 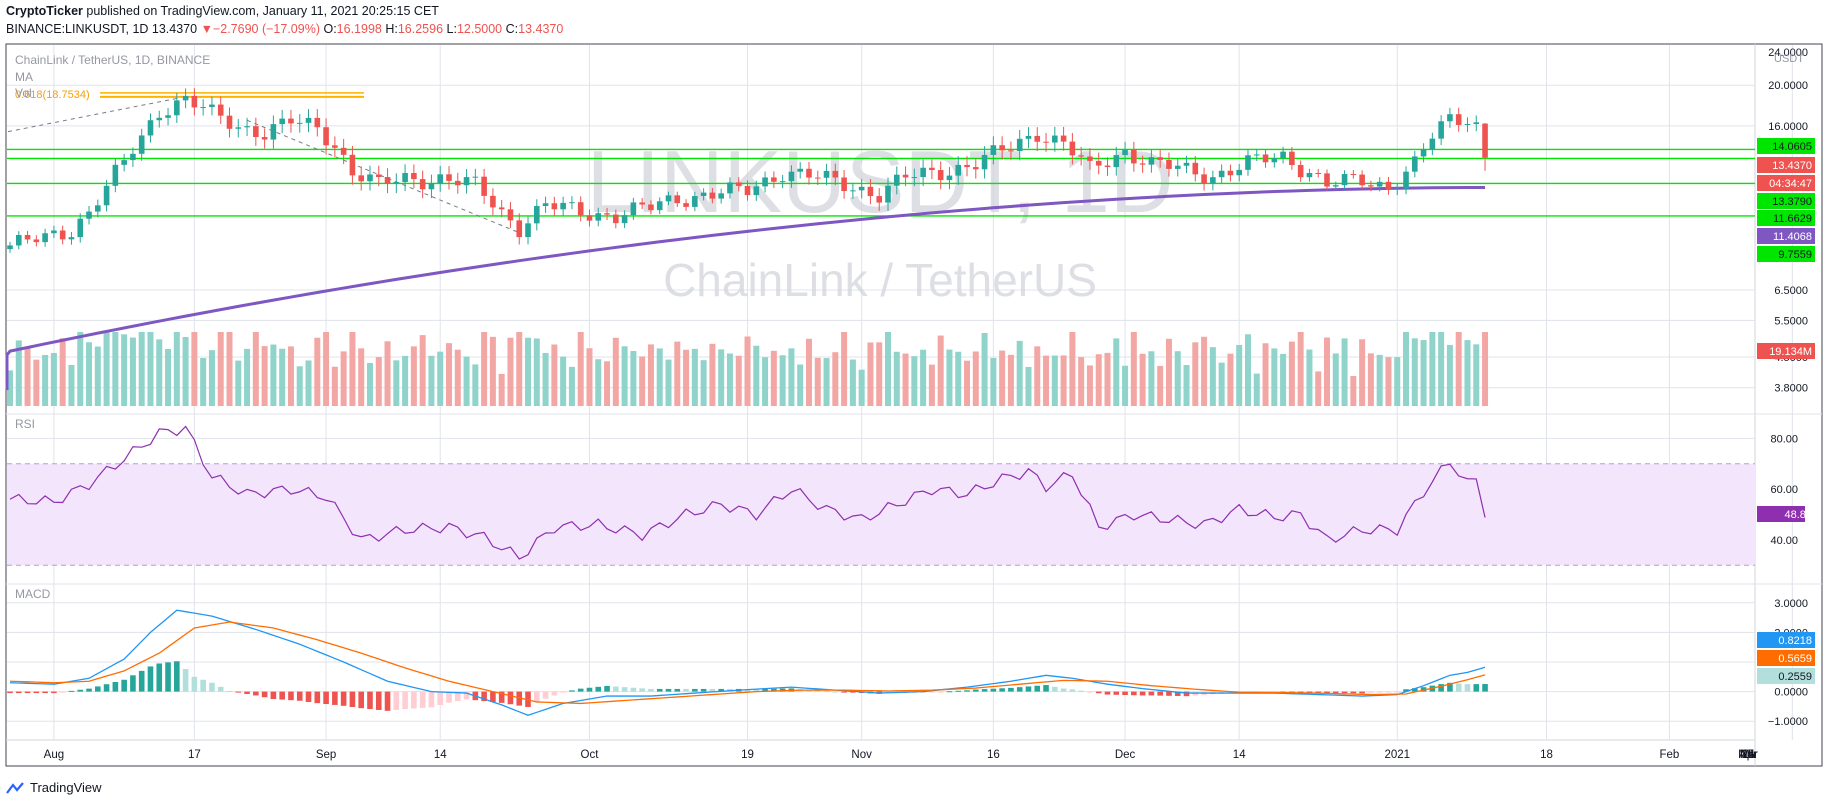 What do you see at coordinates (747, 662) in the screenshot?
I see `macd-pane` at bounding box center [747, 662].